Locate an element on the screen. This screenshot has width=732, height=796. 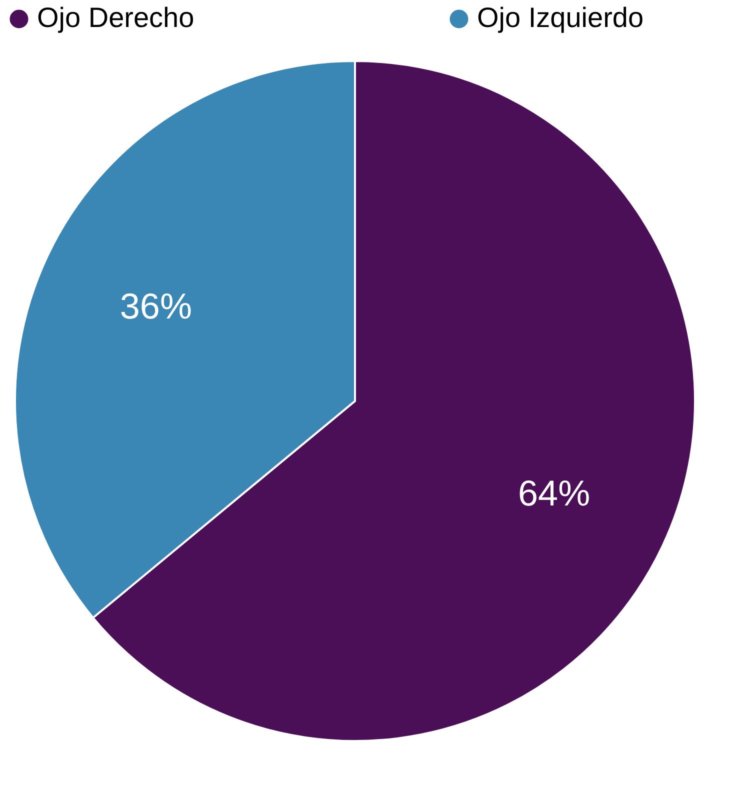
legend-label: Ojo Izquierdo is located at coordinates (560, 17).